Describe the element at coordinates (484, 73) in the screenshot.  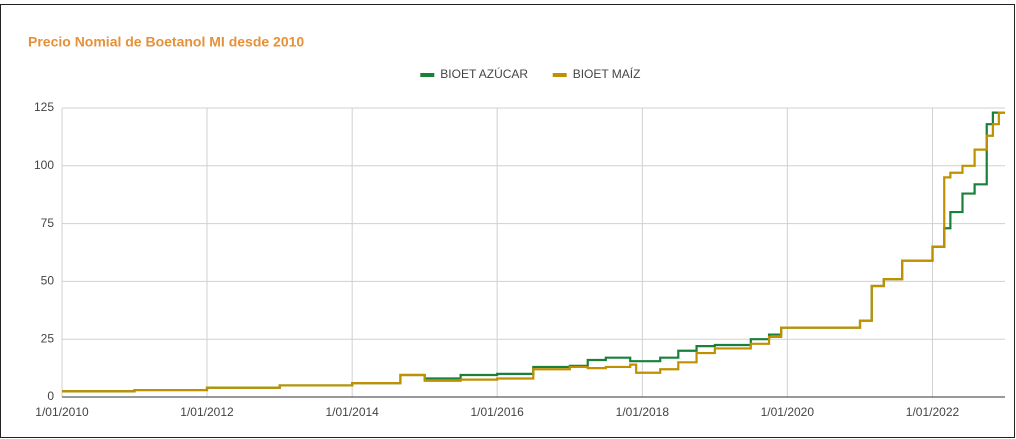
I see `legend-label: BIOET AZÚCAR` at that location.